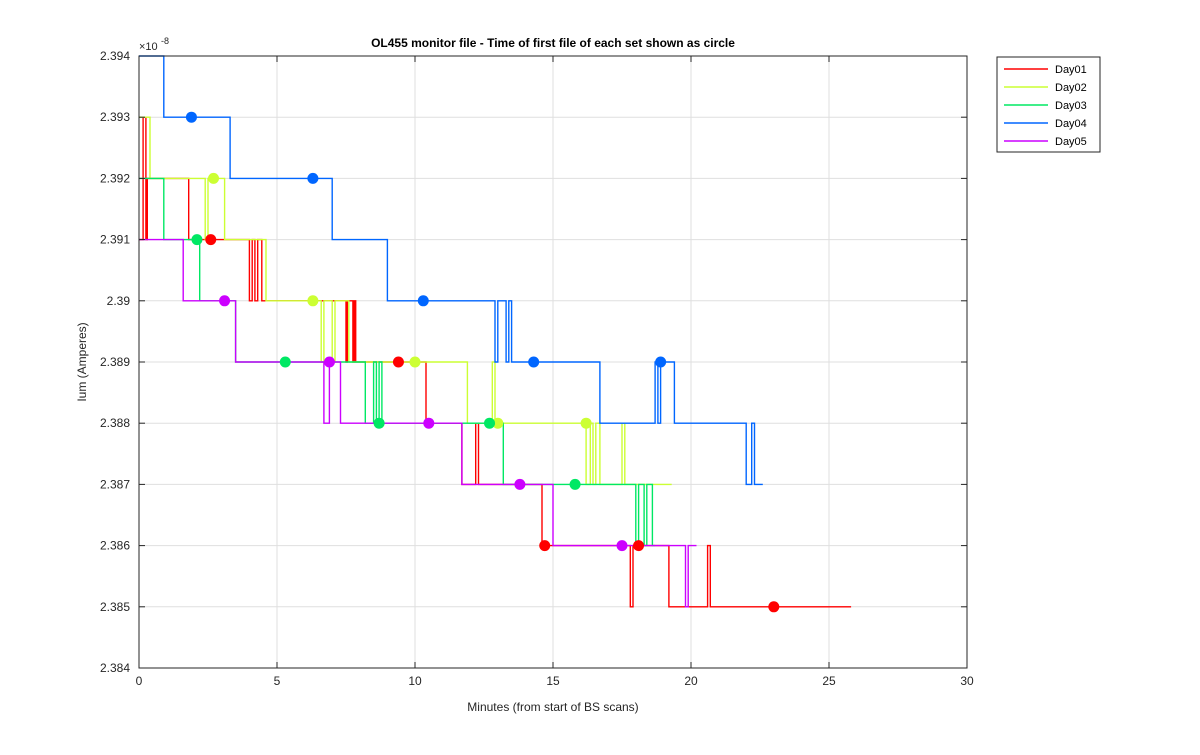 The image size is (1200, 755). Describe the element at coordinates (415, 681) in the screenshot. I see `x-tick-label: 10` at that location.